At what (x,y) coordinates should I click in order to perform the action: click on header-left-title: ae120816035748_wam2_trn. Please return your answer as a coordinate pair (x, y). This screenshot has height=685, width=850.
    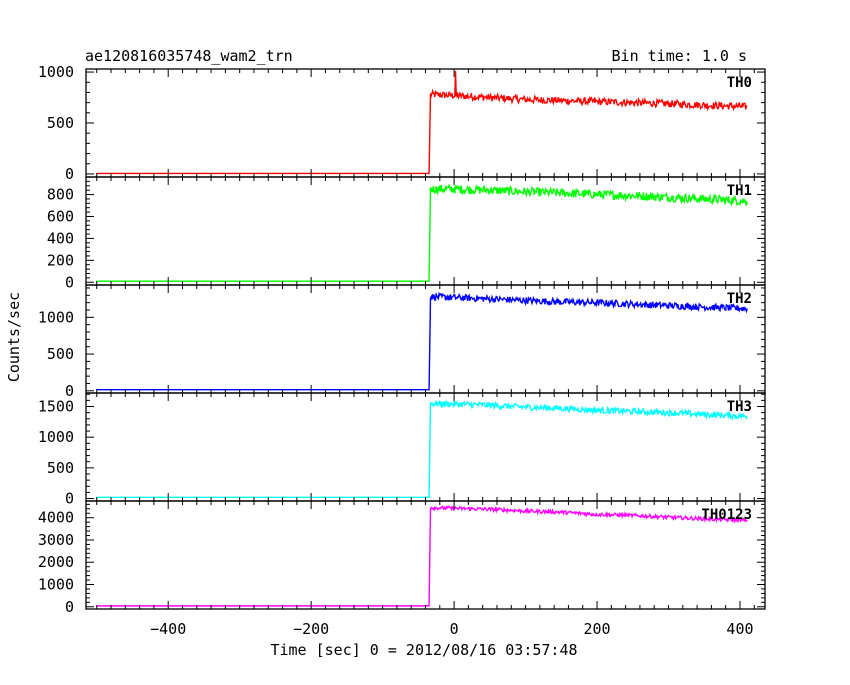
    Looking at the image, I should click on (189, 56).